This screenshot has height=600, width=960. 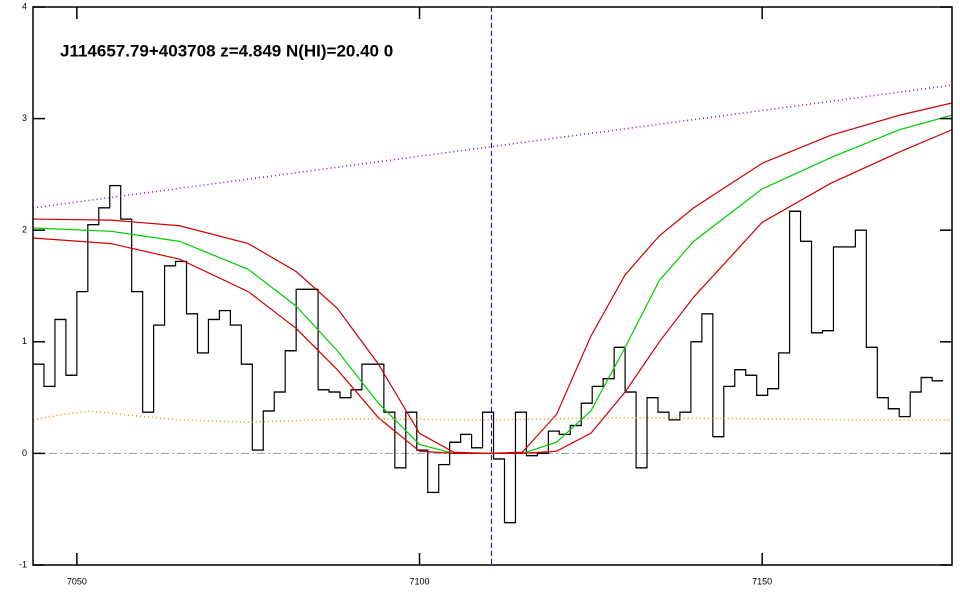 What do you see at coordinates (24, 118) in the screenshot?
I see `y-tick-label: 3` at bounding box center [24, 118].